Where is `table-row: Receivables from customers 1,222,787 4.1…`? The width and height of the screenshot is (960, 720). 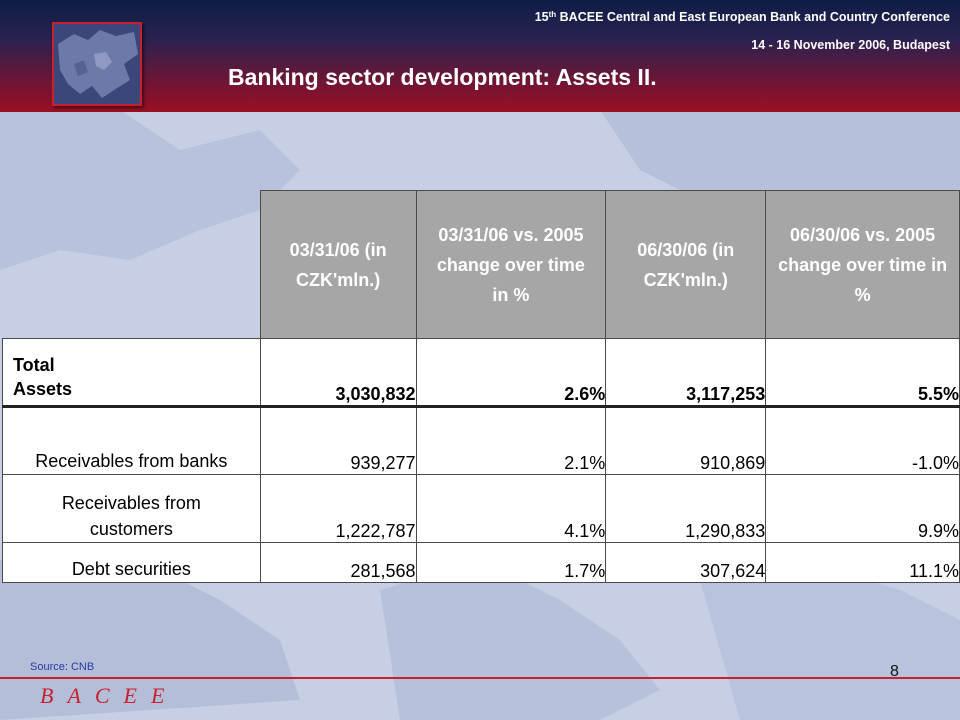 table-row: Receivables from customers 1,222,787 4.1… is located at coordinates (481, 508).